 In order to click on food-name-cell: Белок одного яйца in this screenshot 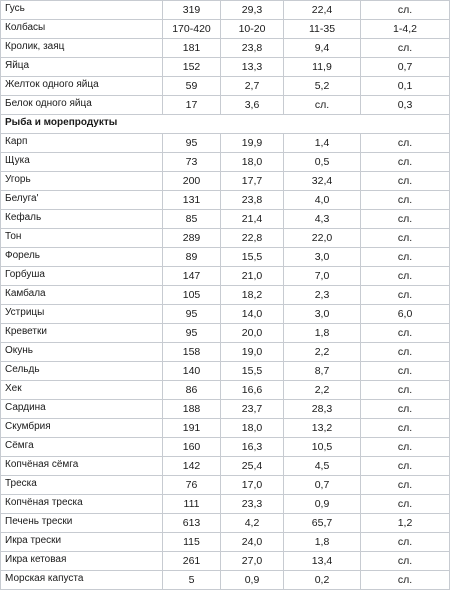, I will do `click(81, 105)`.